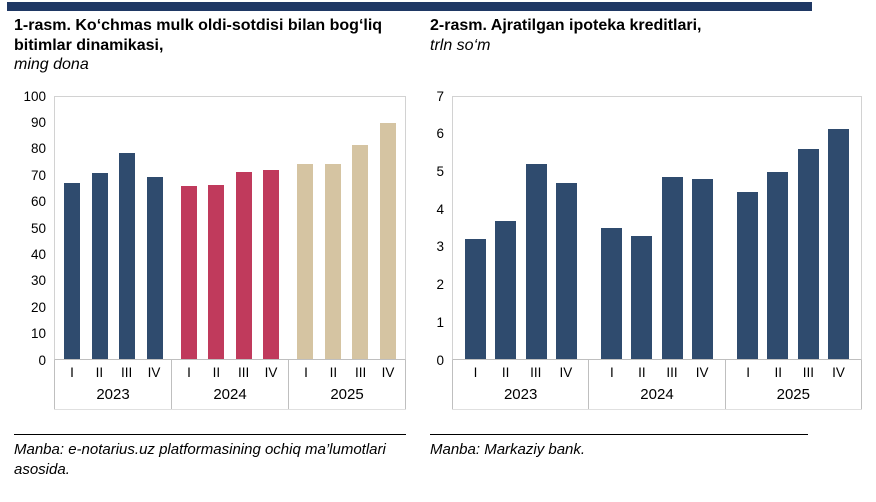  What do you see at coordinates (360, 252) in the screenshot?
I see `bar-2025-q3` at bounding box center [360, 252].